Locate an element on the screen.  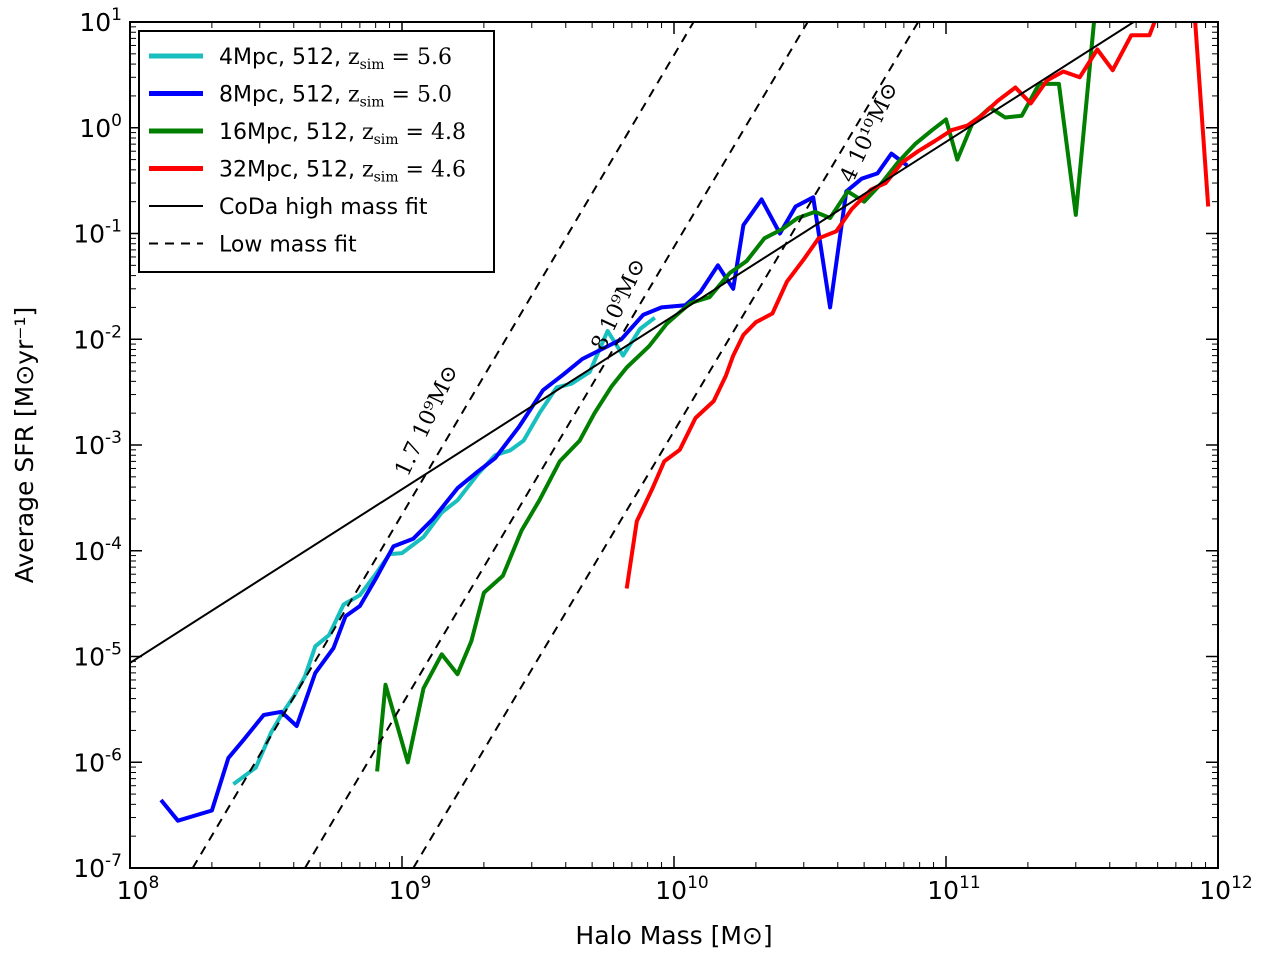
legend-label: CoDa high mass fit is located at coordinates (323, 207).